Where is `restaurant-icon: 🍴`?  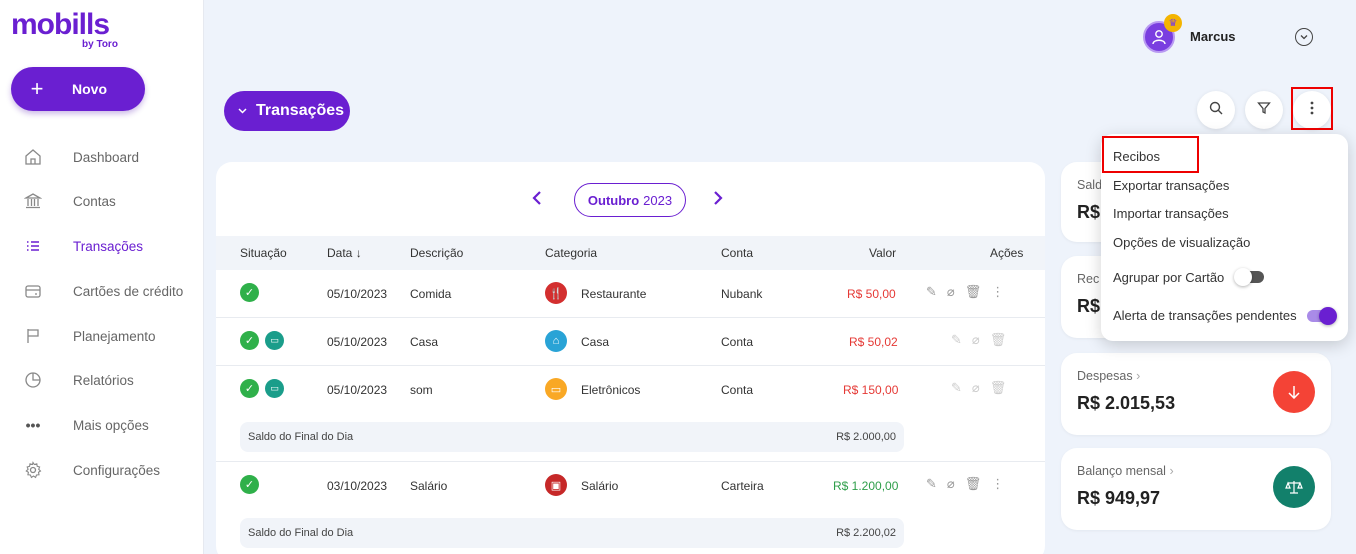
restaurant-icon: 🍴 is located at coordinates (556, 293).